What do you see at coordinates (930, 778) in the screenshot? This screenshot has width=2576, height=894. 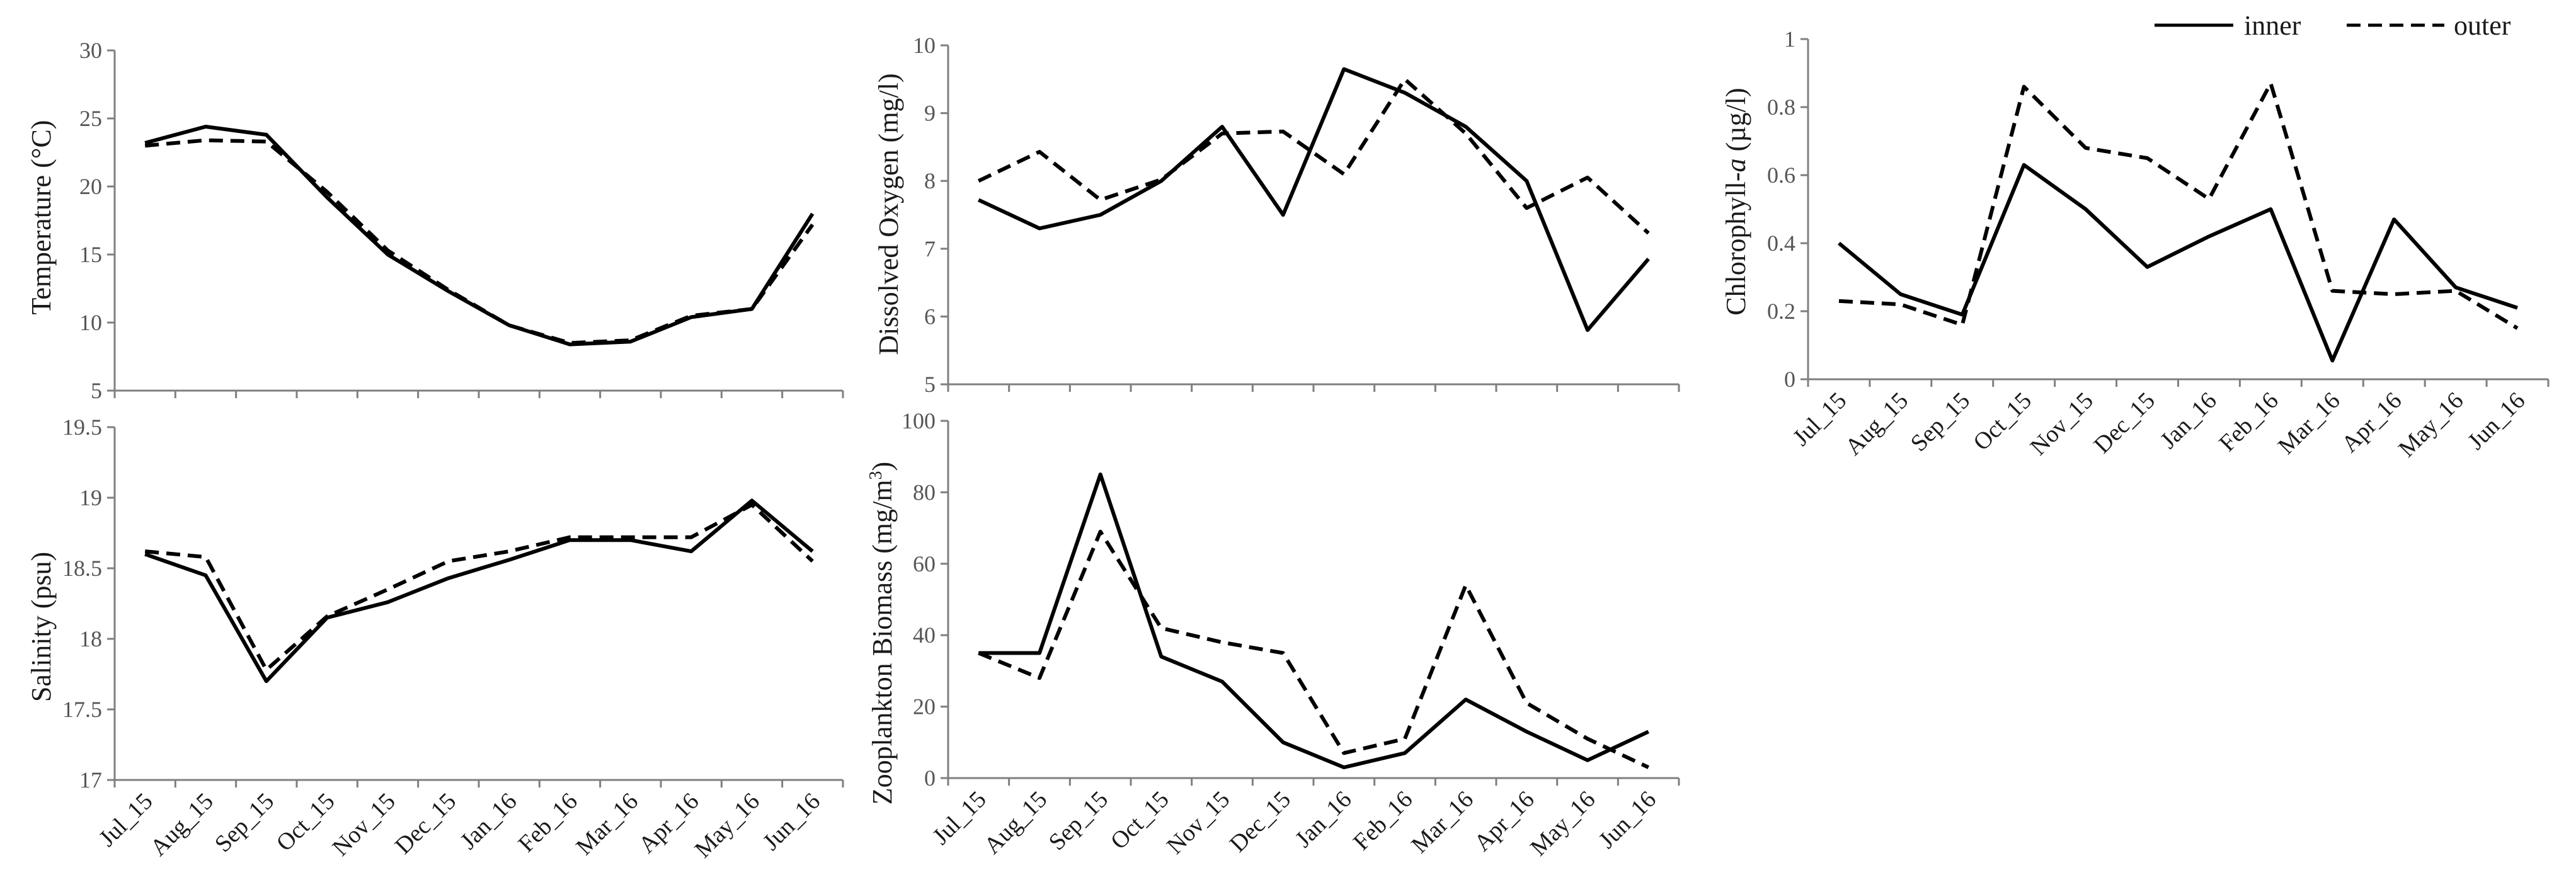 I see `zooplankton-y-tick-label: 0` at bounding box center [930, 778].